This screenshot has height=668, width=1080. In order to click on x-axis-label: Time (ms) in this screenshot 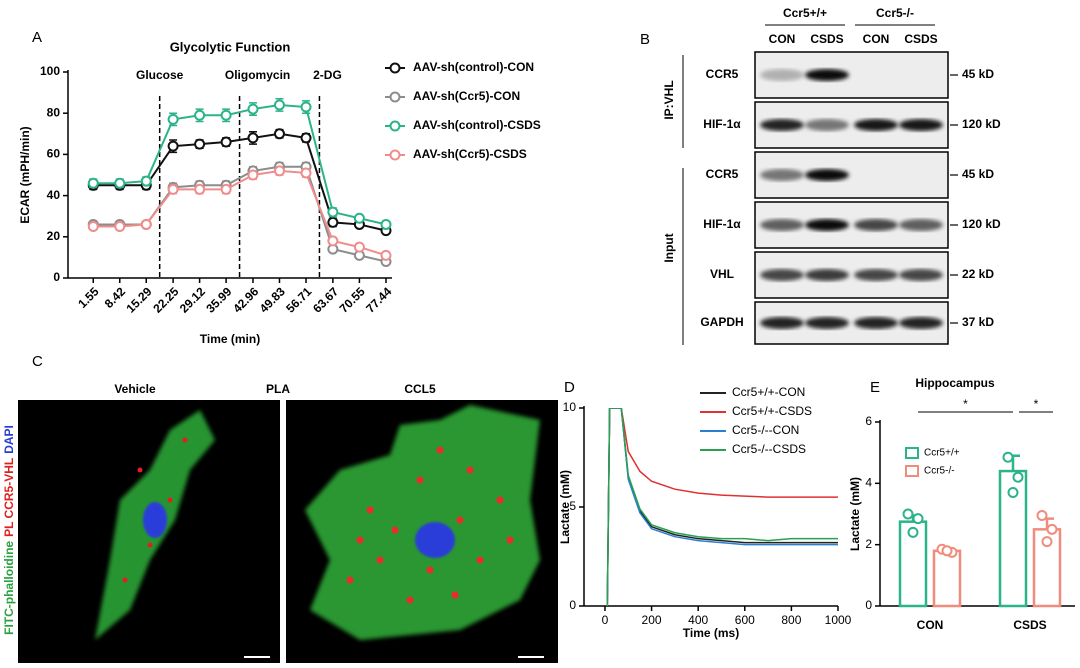, I will do `click(711, 633)`.